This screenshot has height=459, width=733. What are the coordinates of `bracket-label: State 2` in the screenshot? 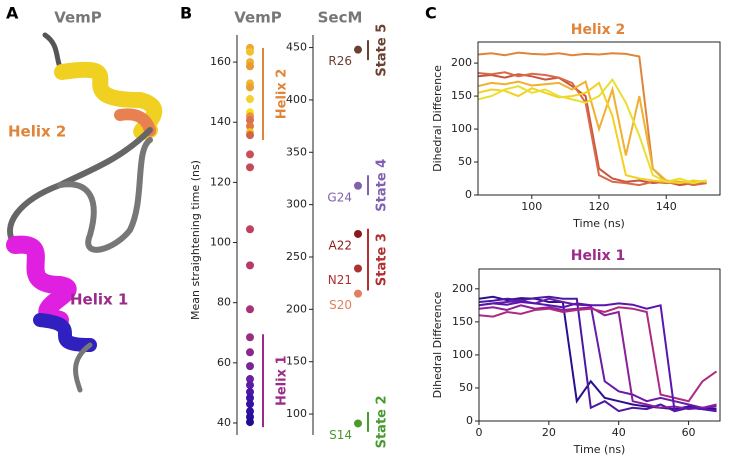 It's located at (382, 421).